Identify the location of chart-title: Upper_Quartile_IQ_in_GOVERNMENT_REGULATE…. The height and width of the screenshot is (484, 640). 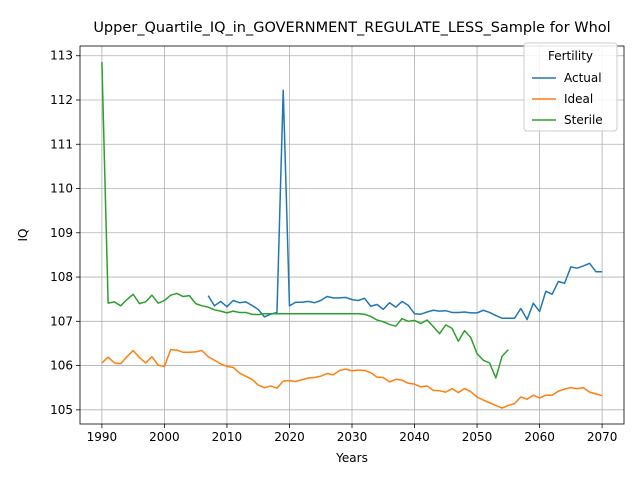
(351, 28).